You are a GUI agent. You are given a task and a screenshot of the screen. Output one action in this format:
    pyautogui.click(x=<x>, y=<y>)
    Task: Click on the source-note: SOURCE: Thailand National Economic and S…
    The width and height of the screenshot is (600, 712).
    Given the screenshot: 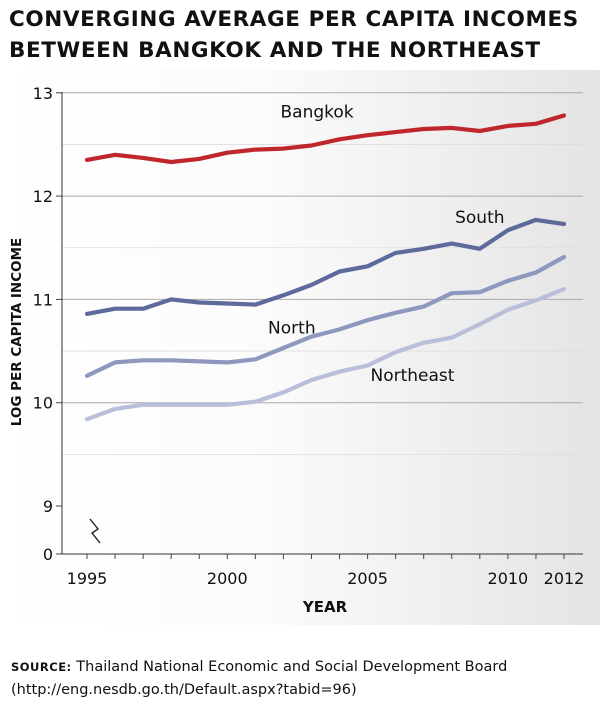 What is the action you would take?
    pyautogui.click(x=303, y=679)
    